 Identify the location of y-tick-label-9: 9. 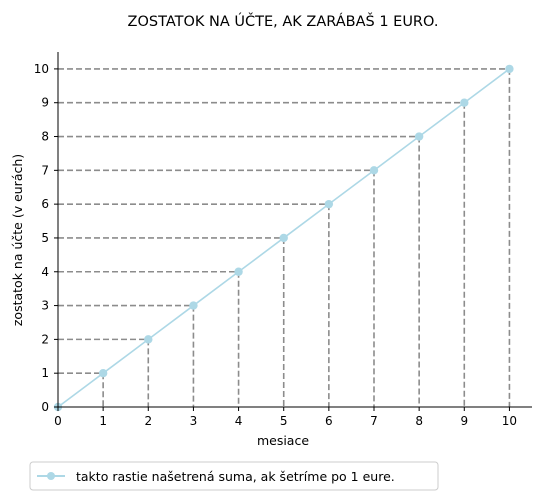
(45, 103).